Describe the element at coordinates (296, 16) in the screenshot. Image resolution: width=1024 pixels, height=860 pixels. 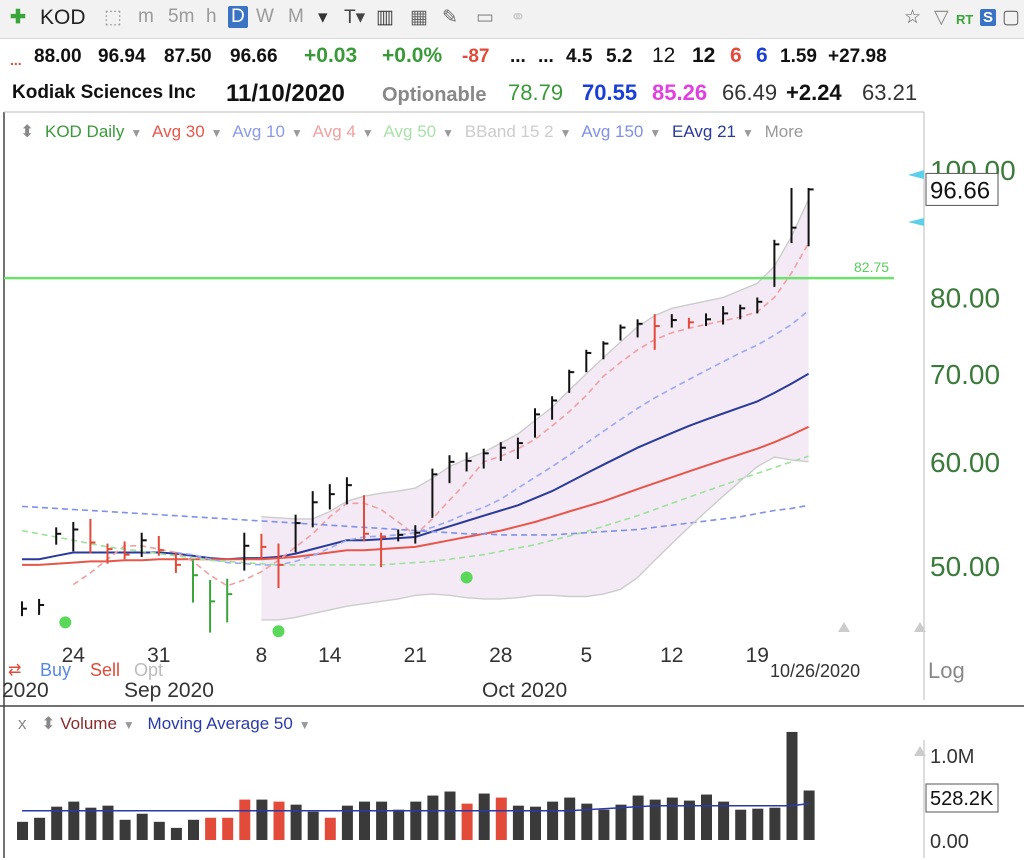
I see `interval-mo: M` at that location.